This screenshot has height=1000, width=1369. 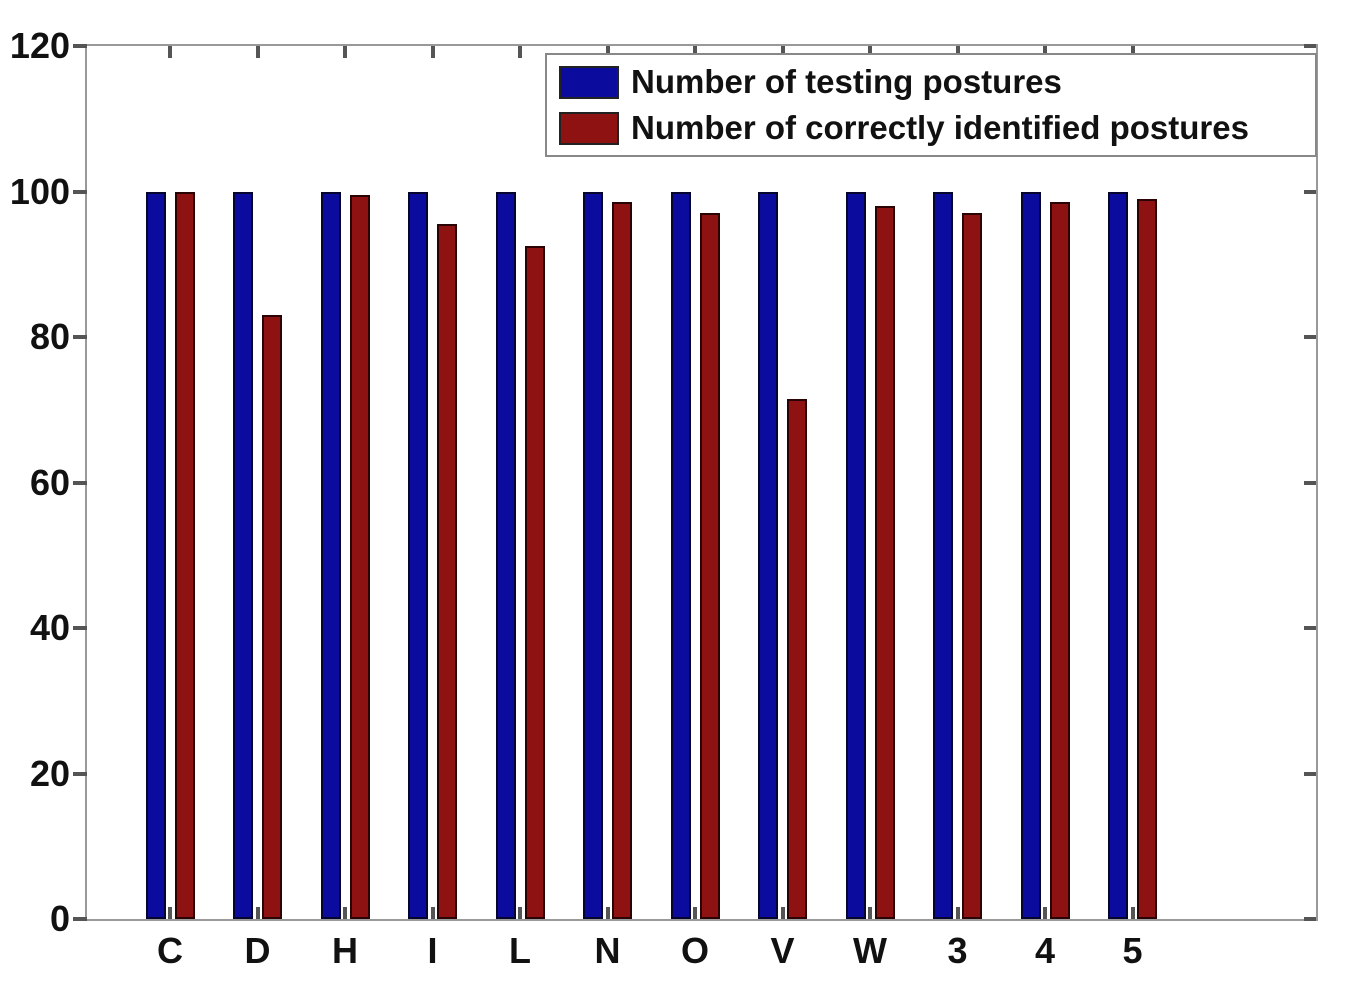 I want to click on x-tick-top-W, so click(x=870, y=52).